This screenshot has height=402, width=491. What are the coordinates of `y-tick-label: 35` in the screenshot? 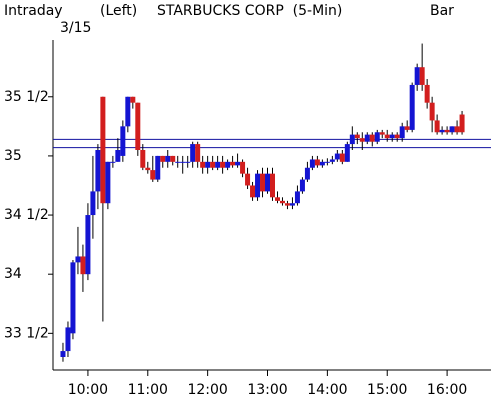 It's located at (13, 156).